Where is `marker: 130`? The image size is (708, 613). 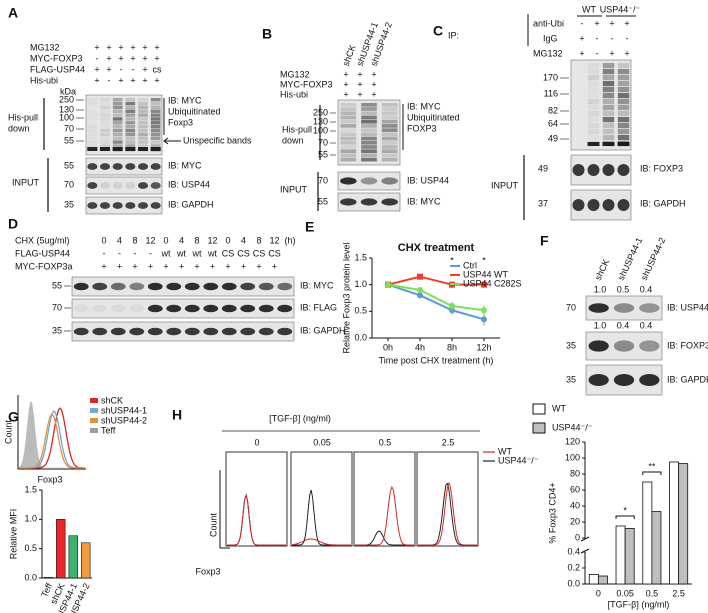
marker: 130 is located at coordinates (66, 109).